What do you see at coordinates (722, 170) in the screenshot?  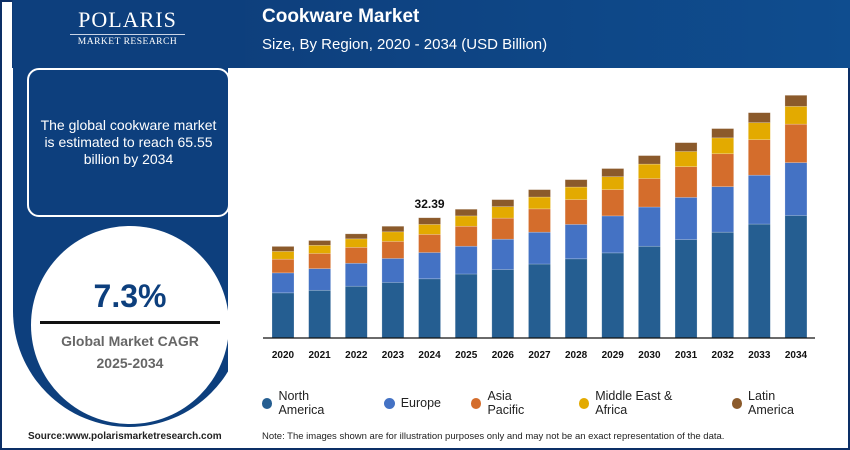 I see `bar-segment-asia-pacific-2032` at bounding box center [722, 170].